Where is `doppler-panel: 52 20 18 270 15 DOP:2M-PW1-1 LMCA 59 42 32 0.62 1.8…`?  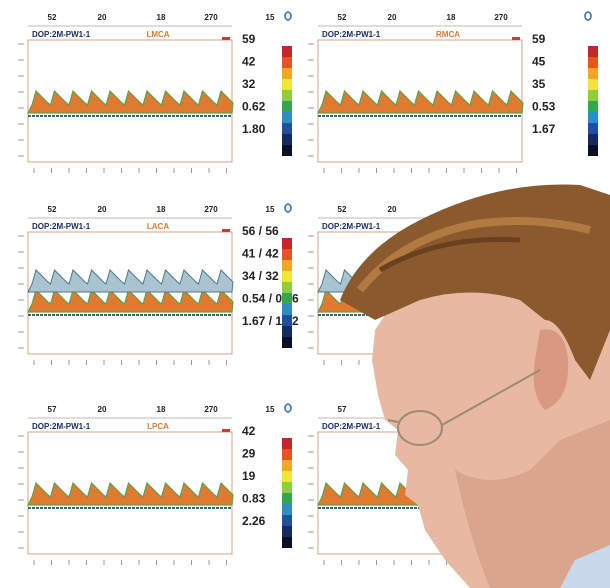 doppler-panel: 52 20 18 270 15 DOP:2M-PW1-1 LMCA 59 42 32 0.62 1.8… is located at coordinates (155, 92).